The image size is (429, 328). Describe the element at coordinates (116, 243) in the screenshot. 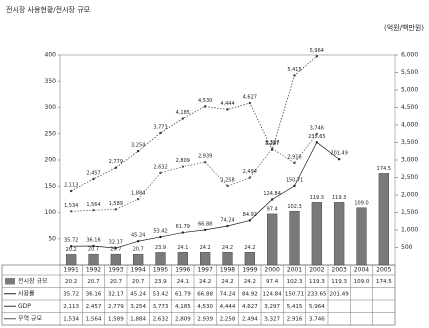

I see `point-label: 32.17` at that location.